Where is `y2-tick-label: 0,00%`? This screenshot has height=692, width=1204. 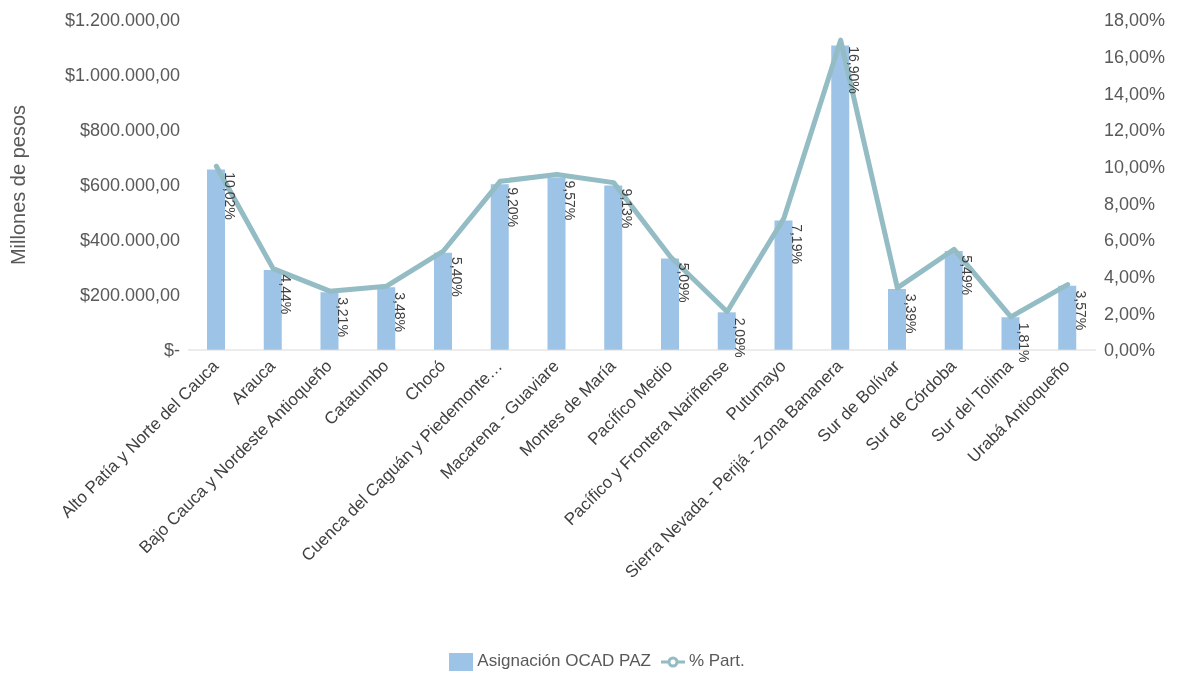 y2-tick-label: 0,00% is located at coordinates (1130, 350).